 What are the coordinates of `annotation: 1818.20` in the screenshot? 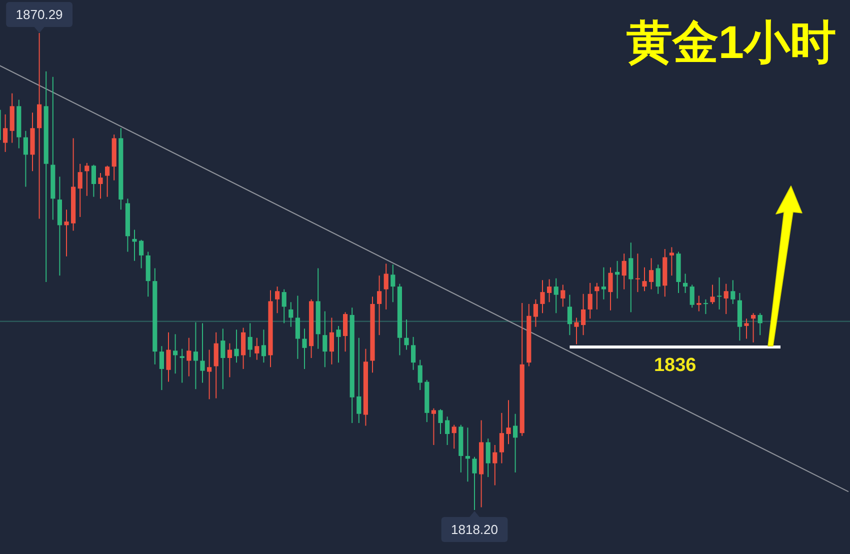 It's located at (474, 529).